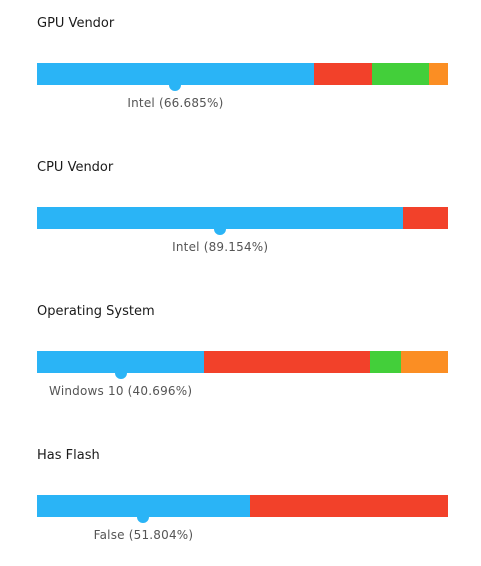 The width and height of the screenshot is (481, 566). Describe the element at coordinates (75, 167) in the screenshot. I see `section-title: CPU Vendor` at that location.